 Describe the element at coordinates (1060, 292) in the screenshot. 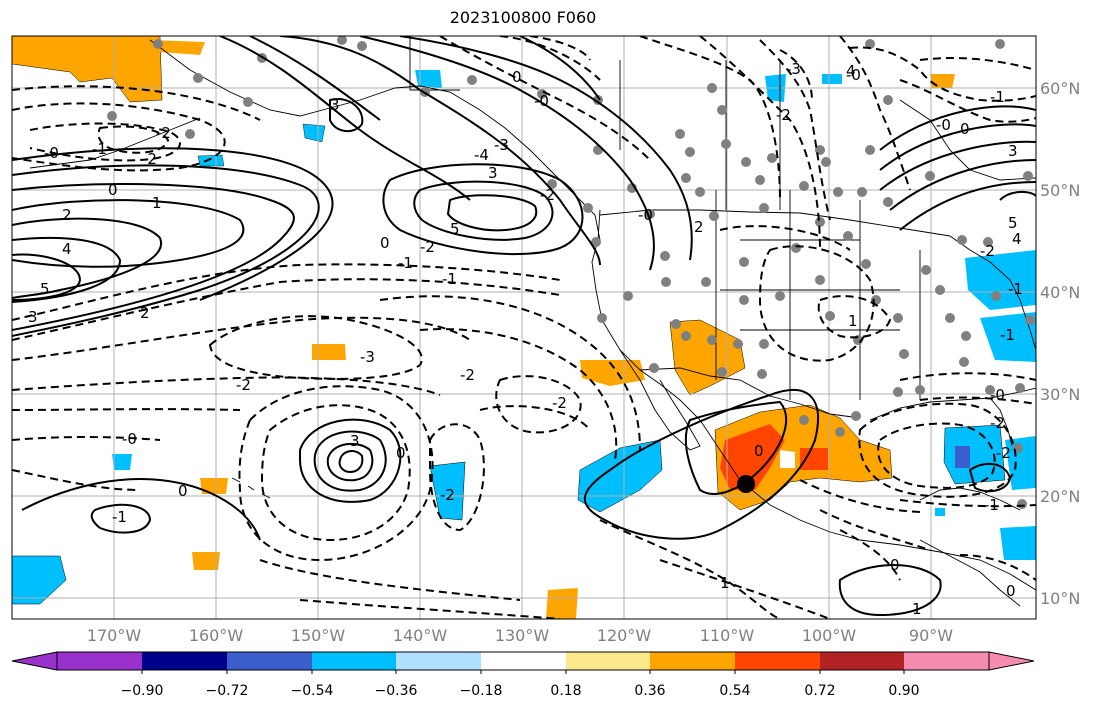

I see `lat-label-40n: 40°N` at that location.